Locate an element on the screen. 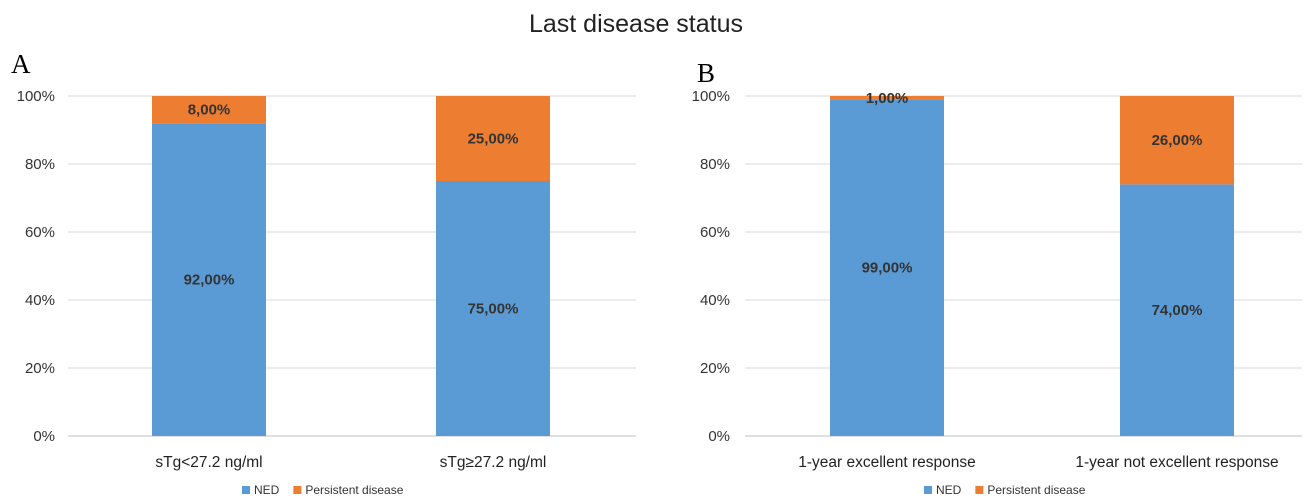  figure-title: Last disease status is located at coordinates (636, 24).